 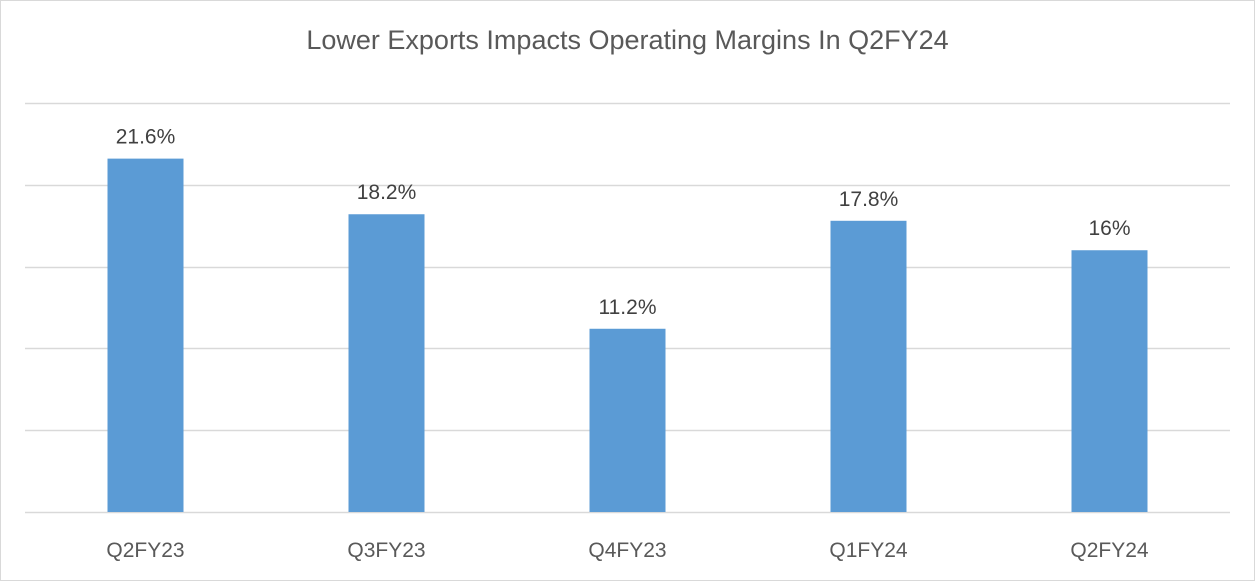 I want to click on bar-q3fy23, so click(x=386, y=363).